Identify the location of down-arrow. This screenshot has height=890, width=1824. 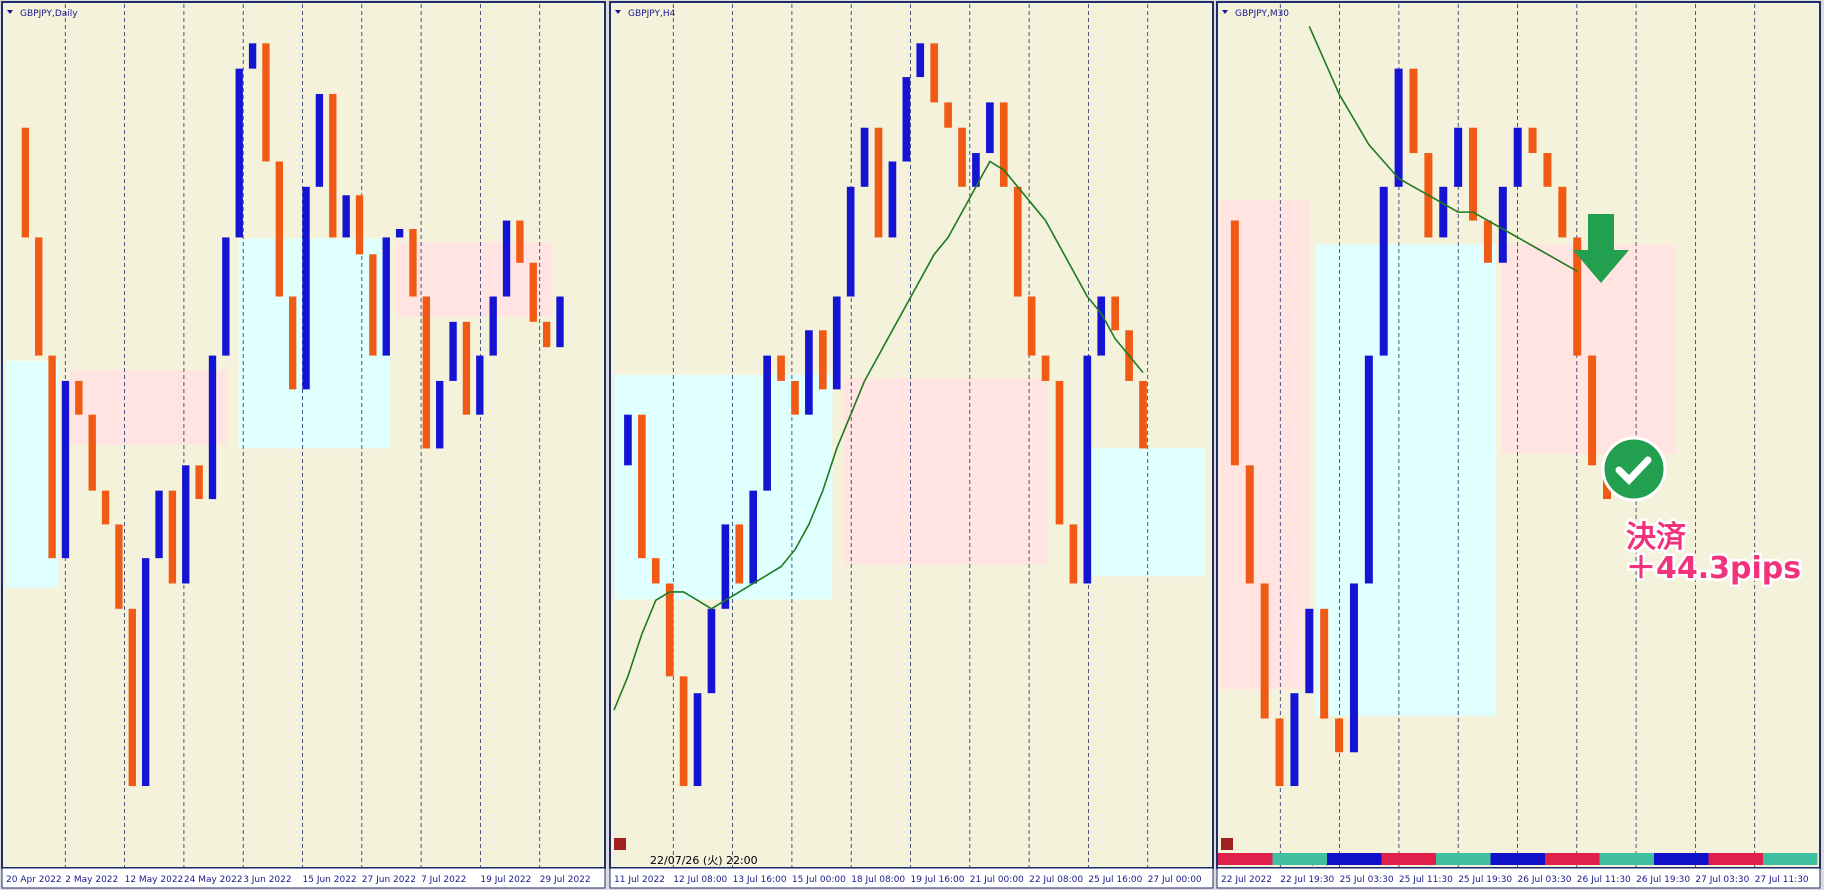
(1601, 248).